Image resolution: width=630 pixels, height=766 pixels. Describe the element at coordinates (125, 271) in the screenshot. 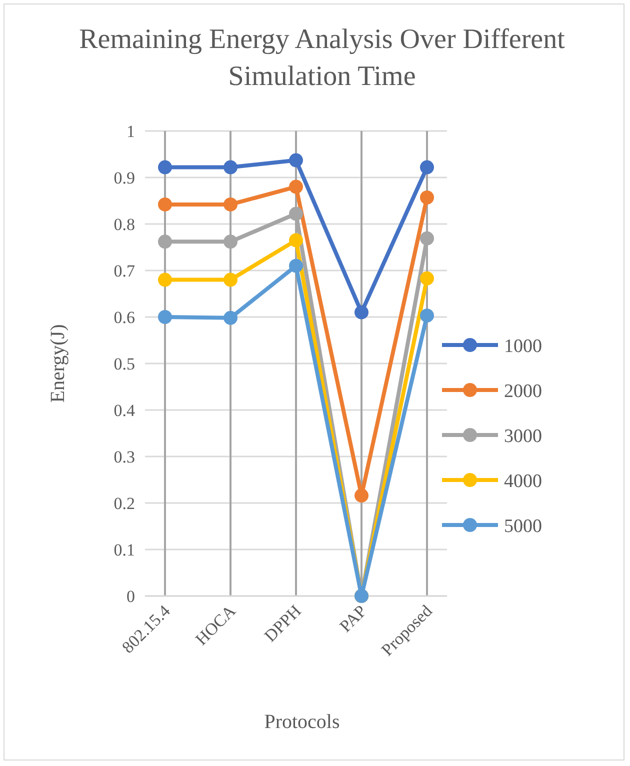

I see `y-tick-label: 0.7` at that location.